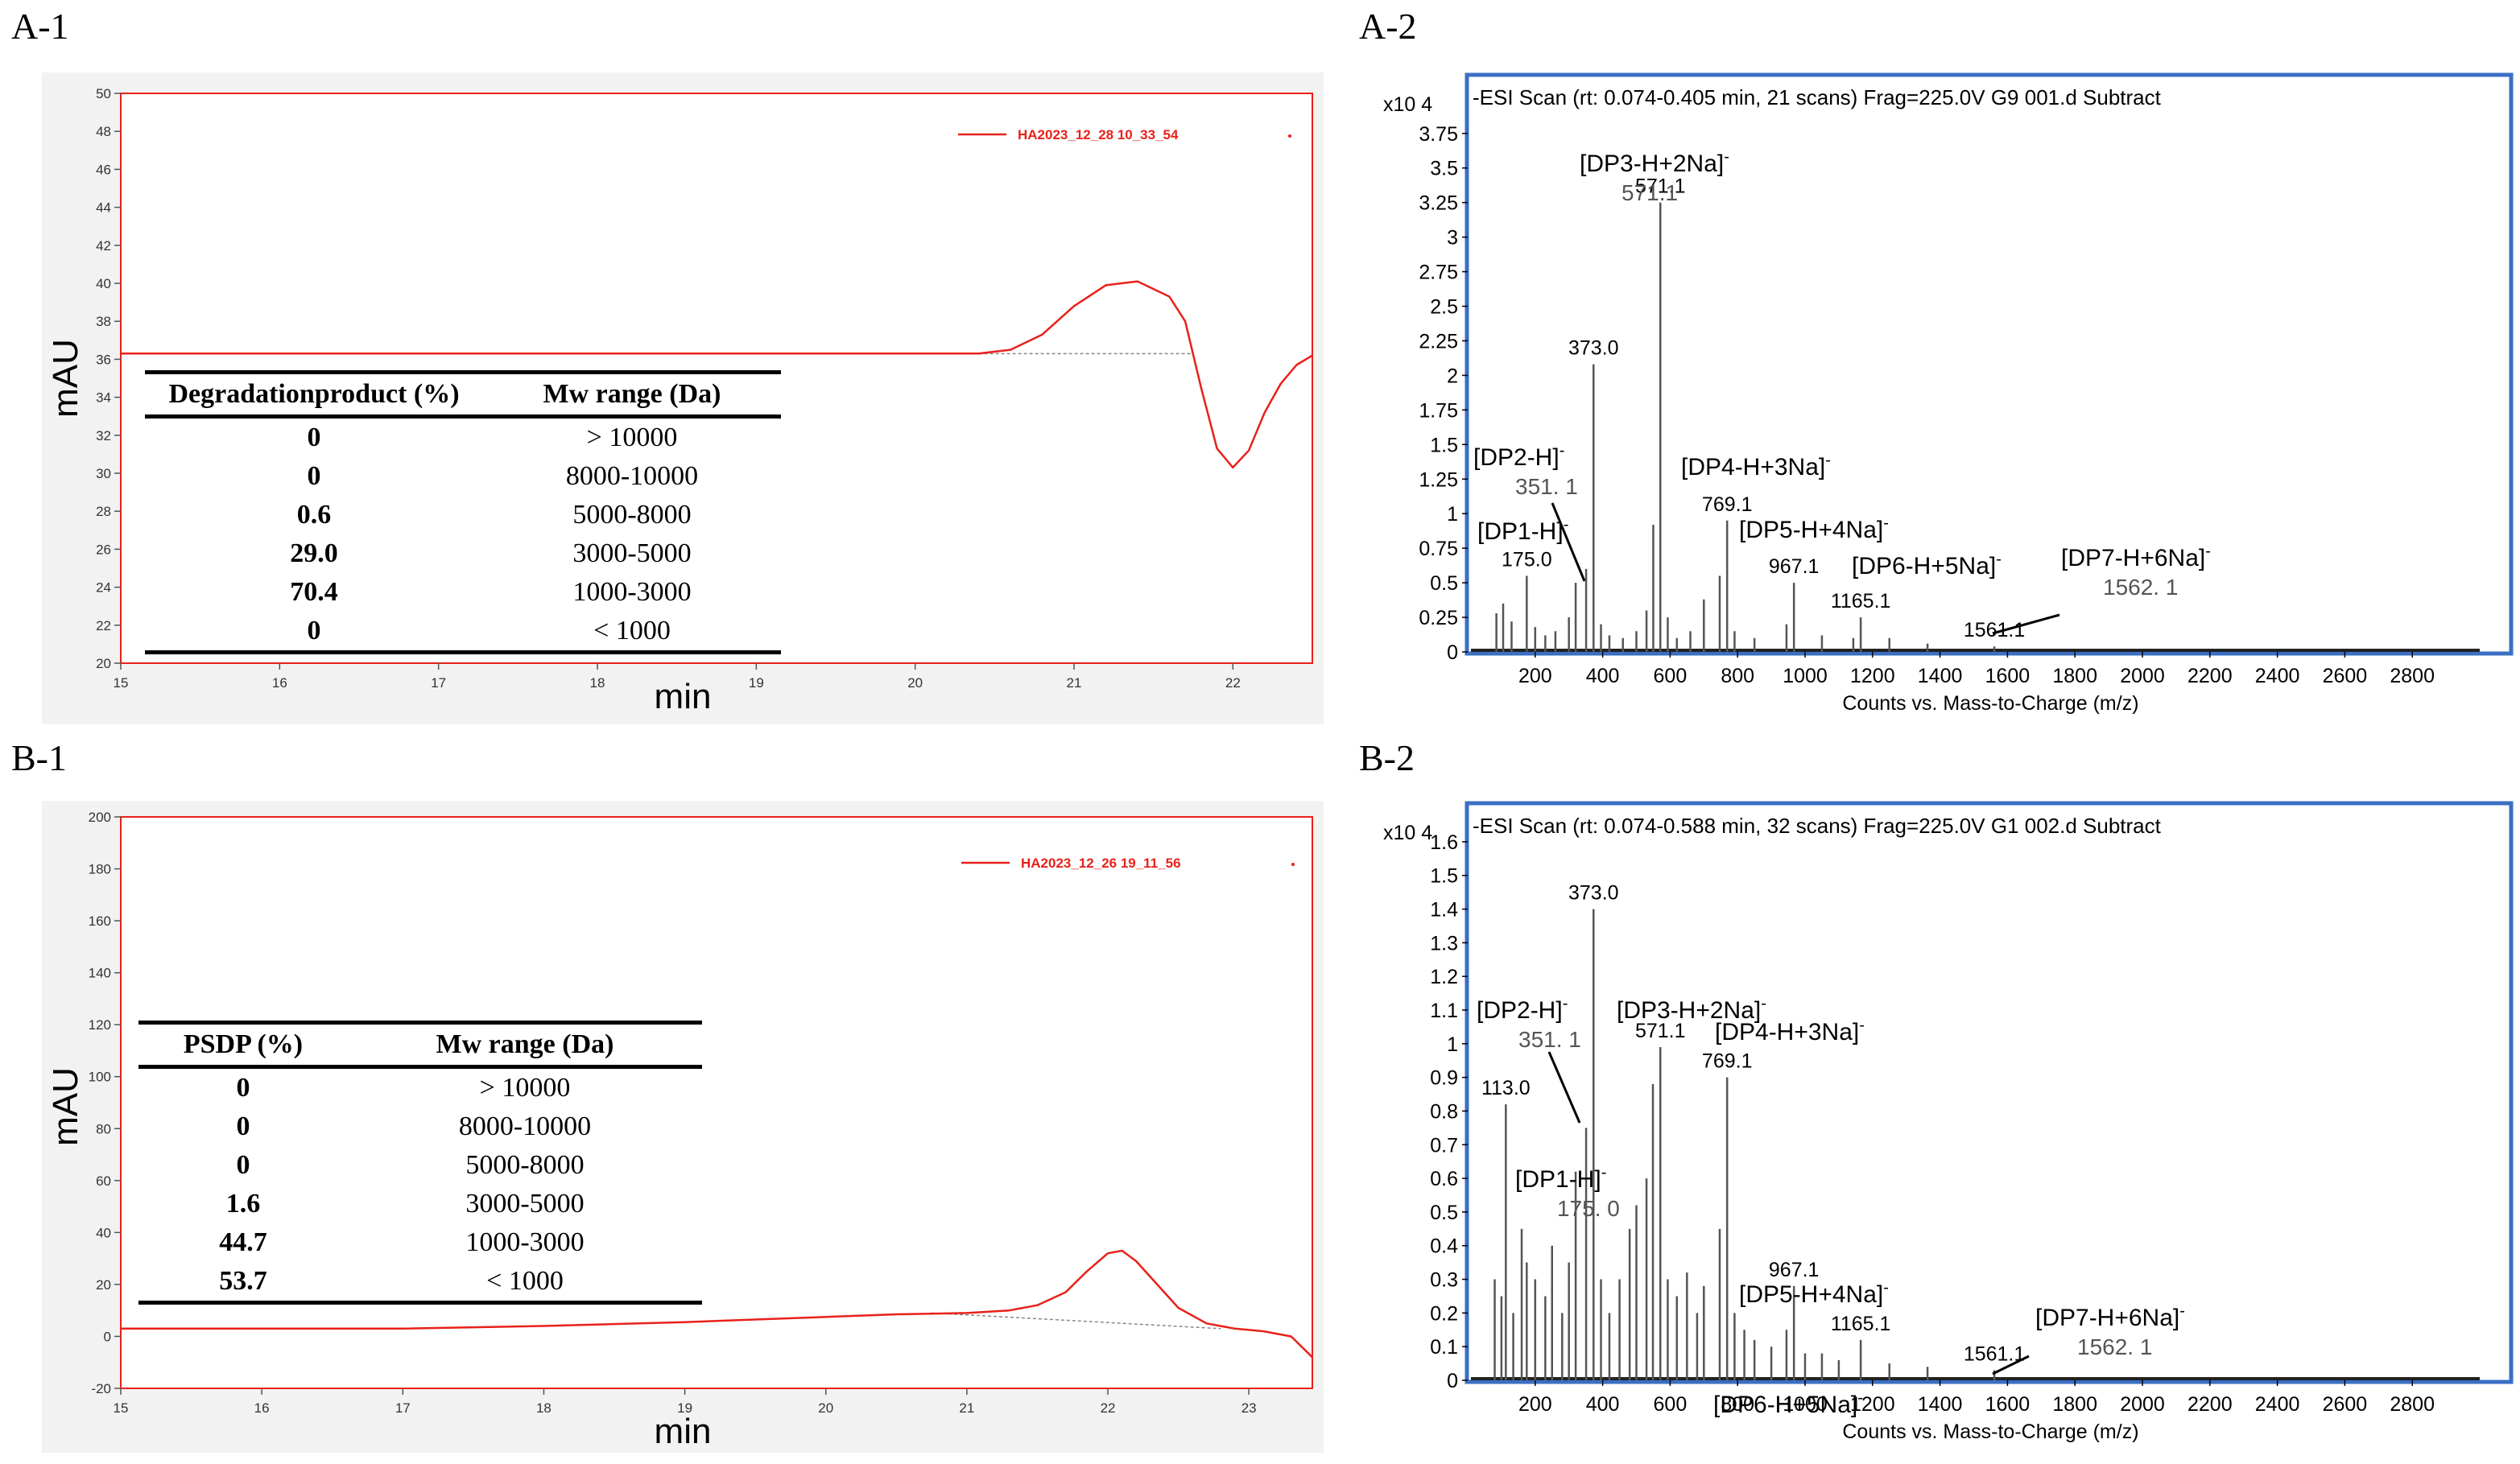 The width and height of the screenshot is (2520, 1464). Describe the element at coordinates (826, 1408) in the screenshot. I see `x-tick-label: 20` at that location.